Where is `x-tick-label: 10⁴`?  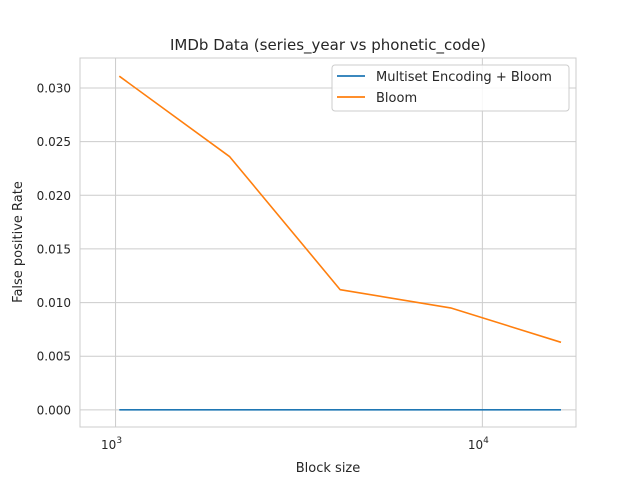 x-tick-label: 10⁴ is located at coordinates (478, 444).